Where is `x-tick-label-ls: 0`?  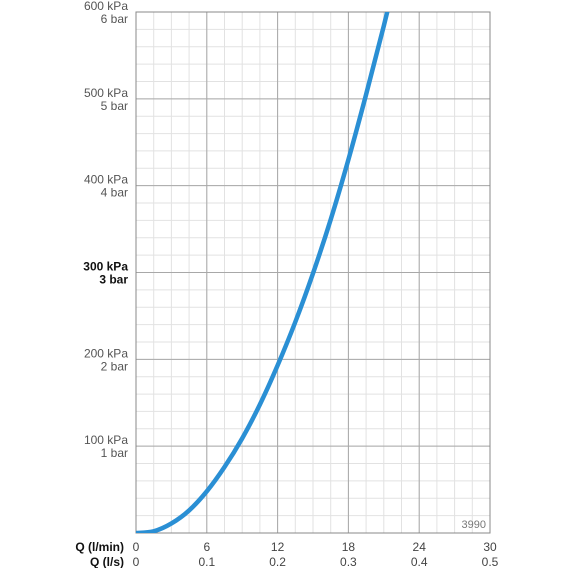 x-tick-label-ls: 0 is located at coordinates (136, 561).